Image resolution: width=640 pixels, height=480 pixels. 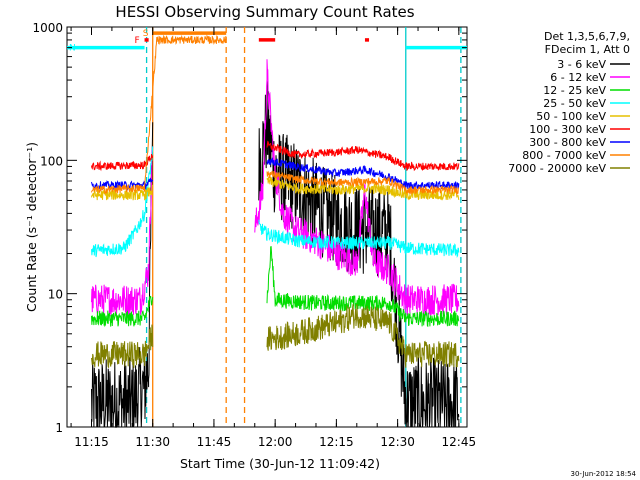 What do you see at coordinates (604, 474) in the screenshot?
I see `timestamp: 30-Jun-2012 18:54` at bounding box center [604, 474].